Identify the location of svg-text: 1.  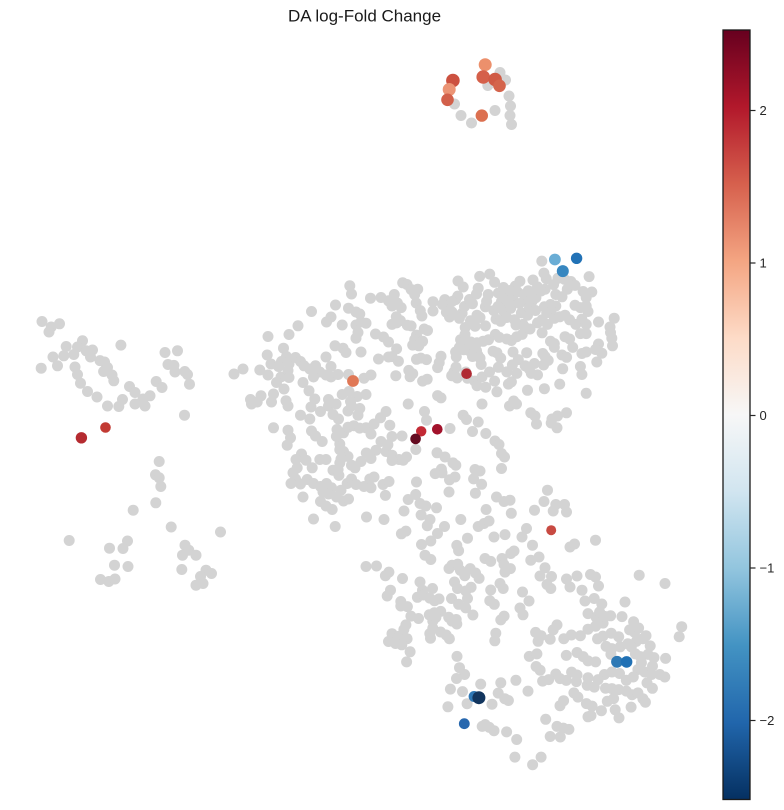
(763, 262).